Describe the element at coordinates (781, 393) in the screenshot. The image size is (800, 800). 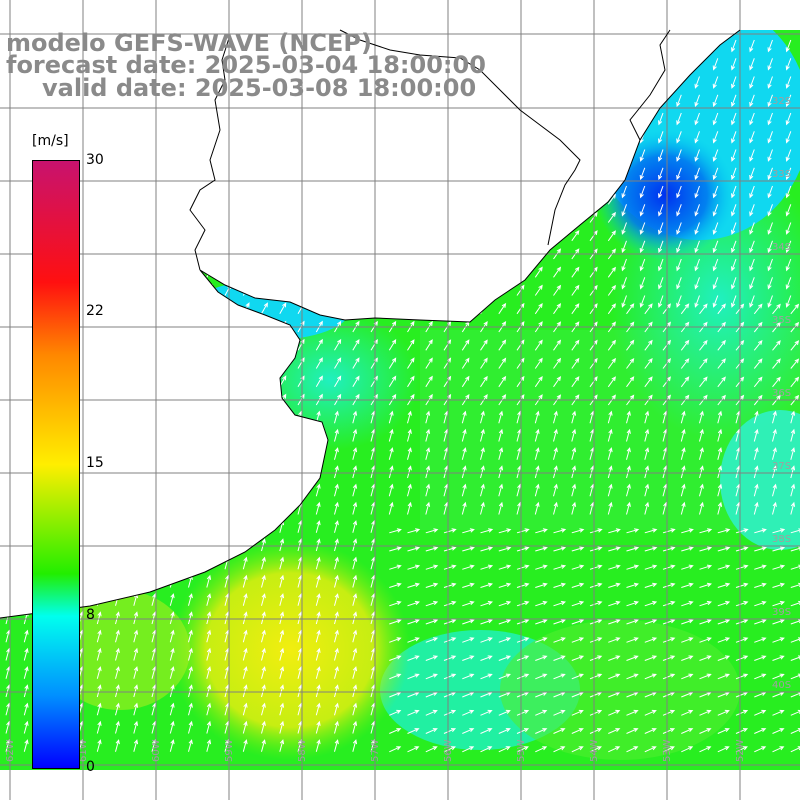
I see `latitude-labels: 32S 33S 34S 35S 36S 37S 38S 39S 40S` at that location.